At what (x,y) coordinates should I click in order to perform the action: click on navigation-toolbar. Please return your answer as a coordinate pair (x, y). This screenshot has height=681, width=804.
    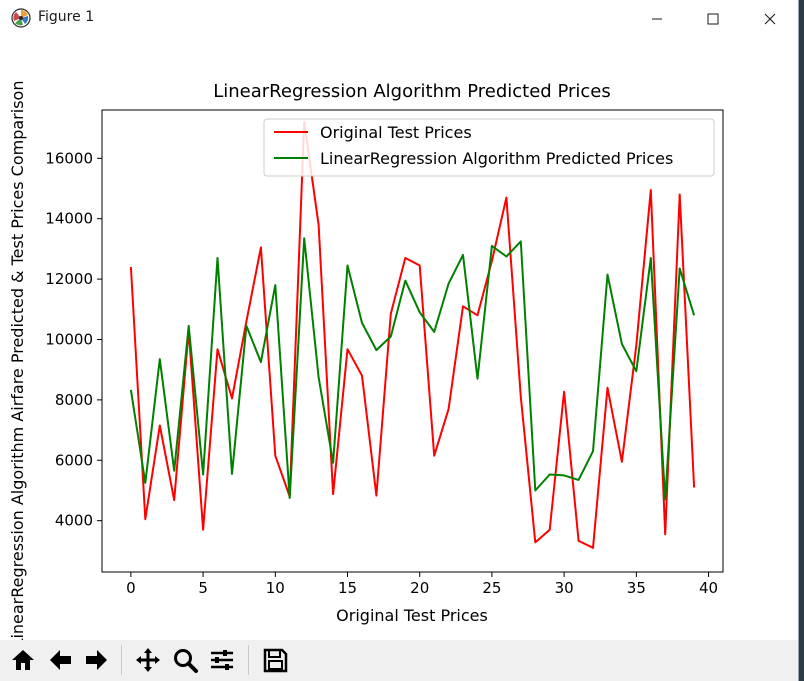
    Looking at the image, I should click on (399, 660).